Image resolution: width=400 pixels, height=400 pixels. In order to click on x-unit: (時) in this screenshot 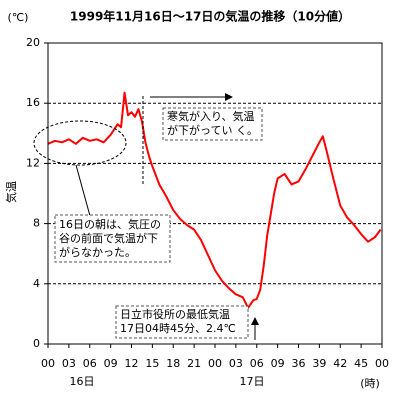, I will do `click(370, 383)`.